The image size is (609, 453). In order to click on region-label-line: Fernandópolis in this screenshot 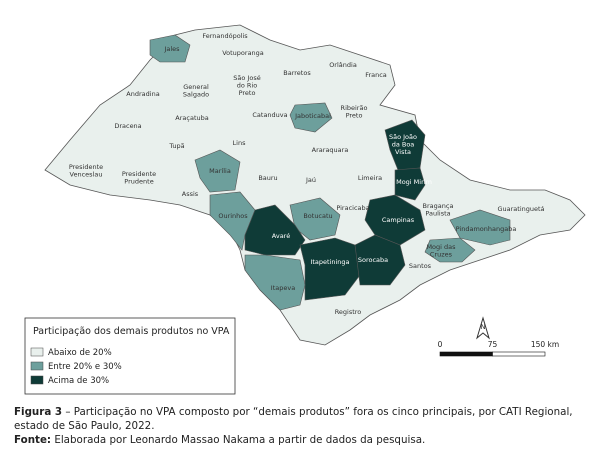, I will do `click(225, 36)`.